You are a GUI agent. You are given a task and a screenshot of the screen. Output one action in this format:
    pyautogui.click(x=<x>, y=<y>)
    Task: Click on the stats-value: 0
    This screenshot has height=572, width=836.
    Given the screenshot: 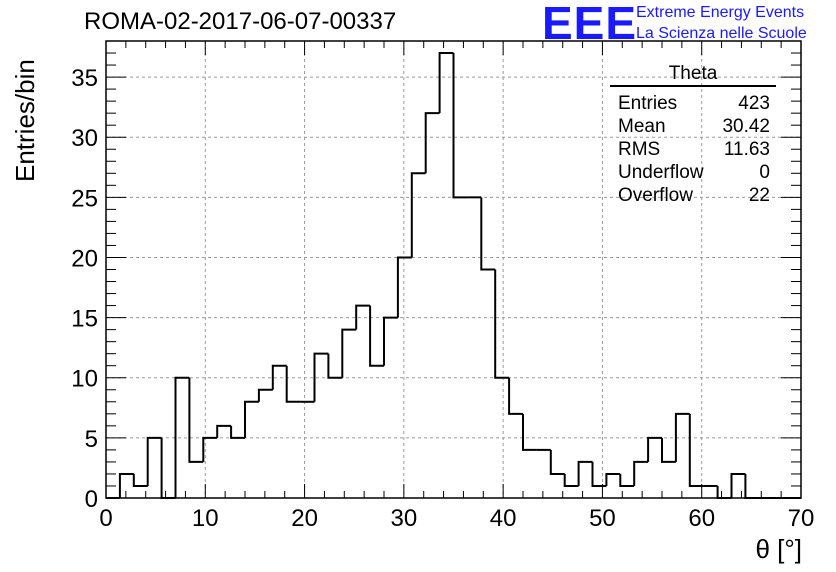 What is the action you would take?
    pyautogui.click(x=764, y=172)
    